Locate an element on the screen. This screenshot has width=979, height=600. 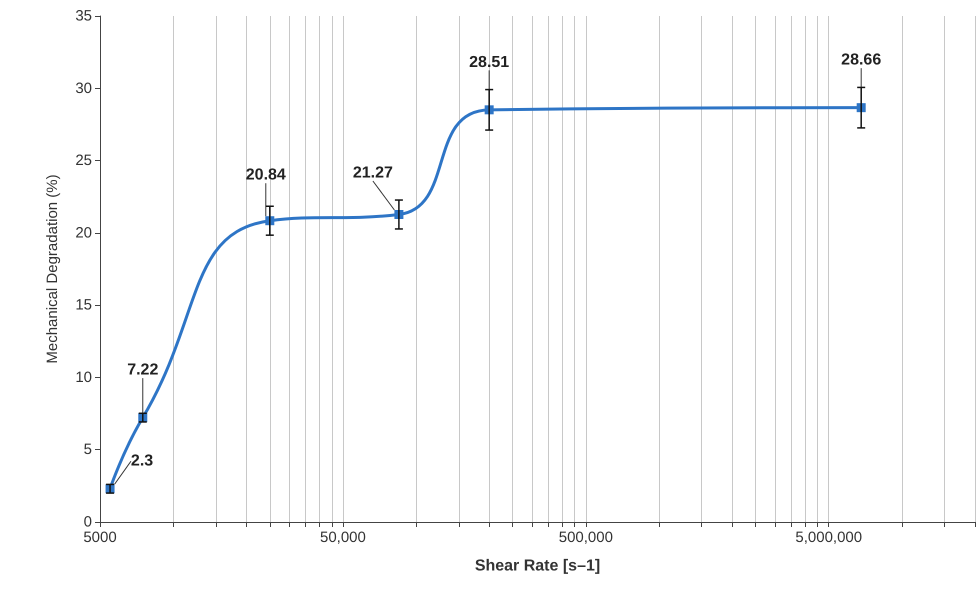
data-label: 28.51 is located at coordinates (489, 62).